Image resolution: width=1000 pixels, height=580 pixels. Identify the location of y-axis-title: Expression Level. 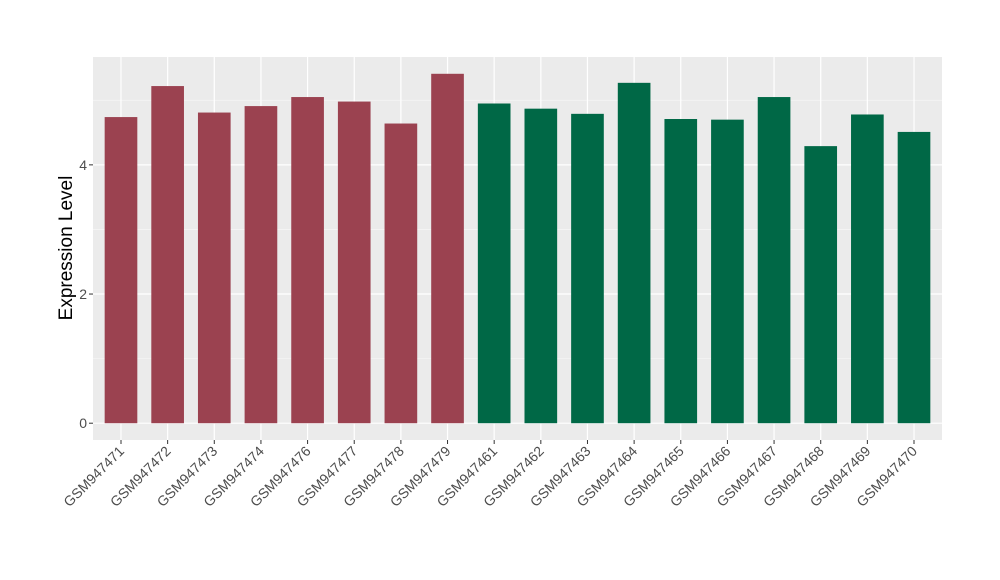
(66, 248).